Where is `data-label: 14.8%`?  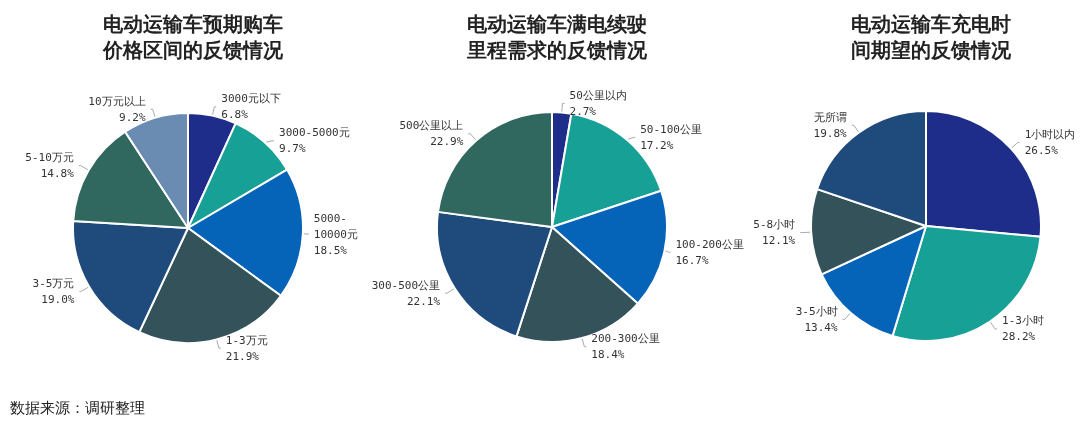 data-label: 14.8% is located at coordinates (57, 174).